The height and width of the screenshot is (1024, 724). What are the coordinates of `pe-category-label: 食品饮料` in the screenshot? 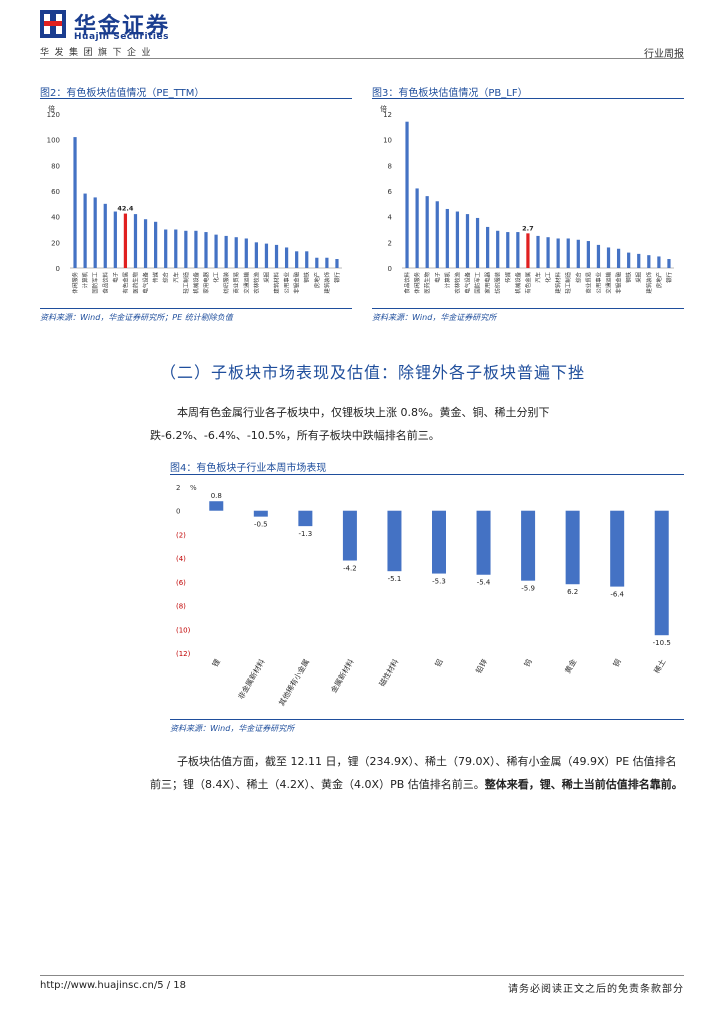 It's located at (105, 282).